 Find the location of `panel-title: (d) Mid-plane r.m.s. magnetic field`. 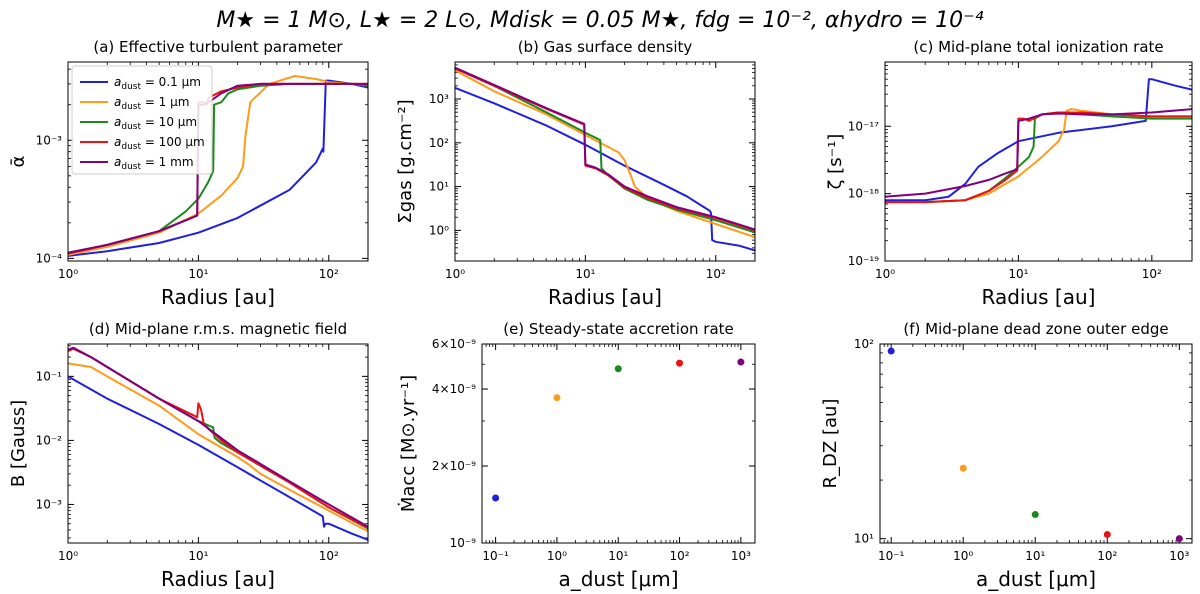

panel-title: (d) Mid-plane r.m.s. magnetic field is located at coordinates (218, 329).